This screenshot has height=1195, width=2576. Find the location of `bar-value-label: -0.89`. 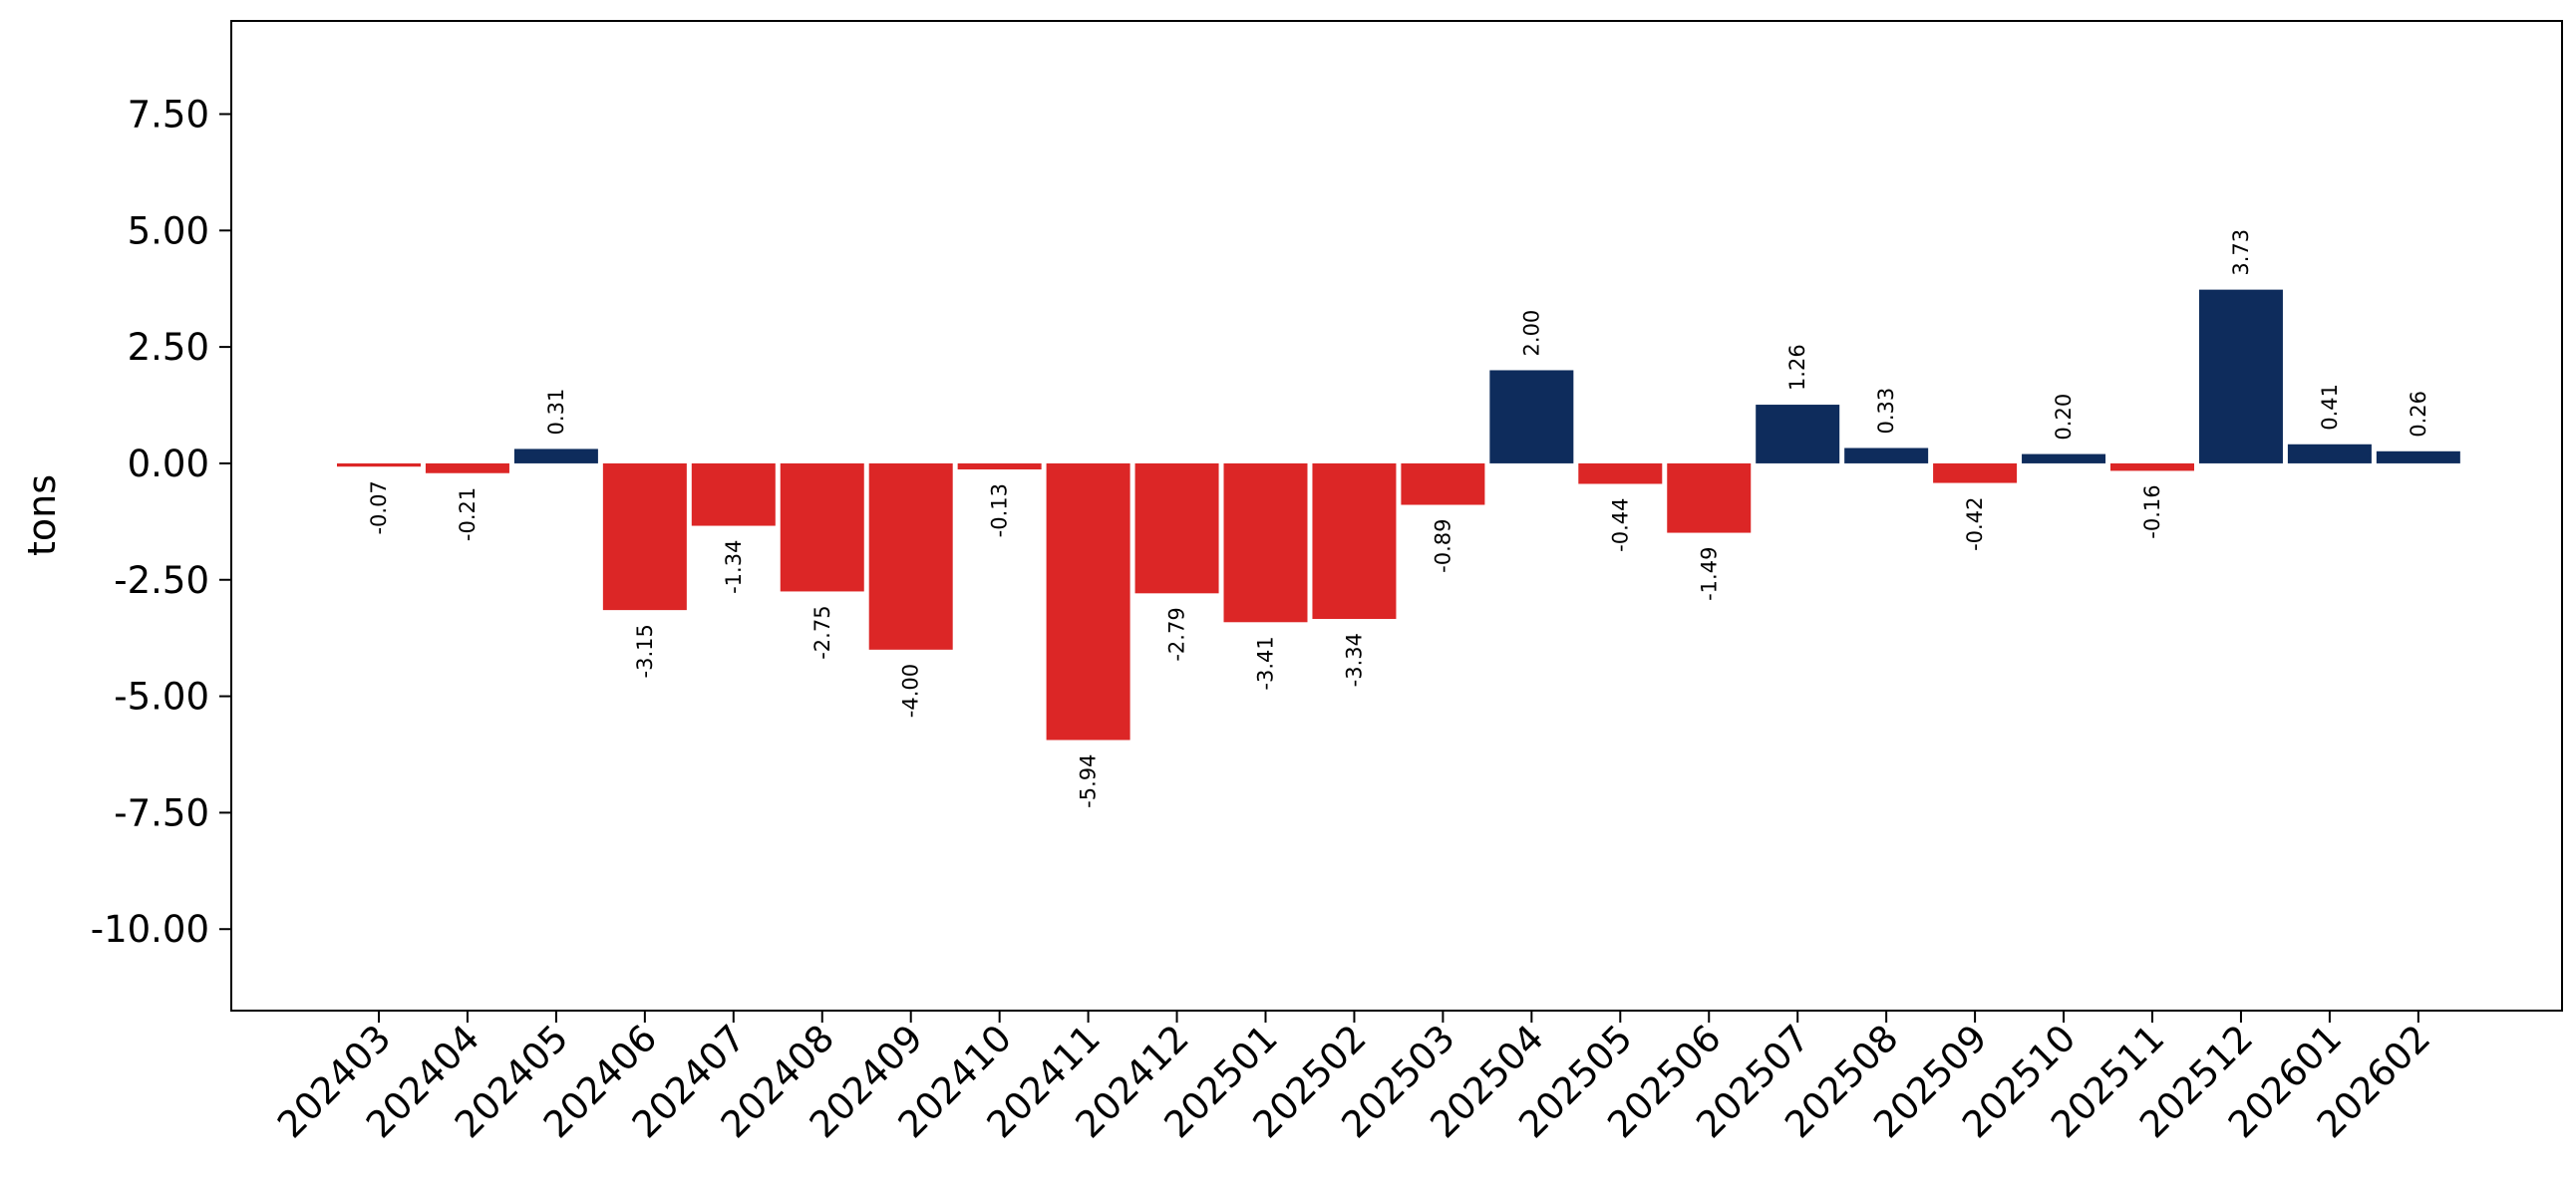

bar-value-label: -0.89 is located at coordinates (1442, 546).